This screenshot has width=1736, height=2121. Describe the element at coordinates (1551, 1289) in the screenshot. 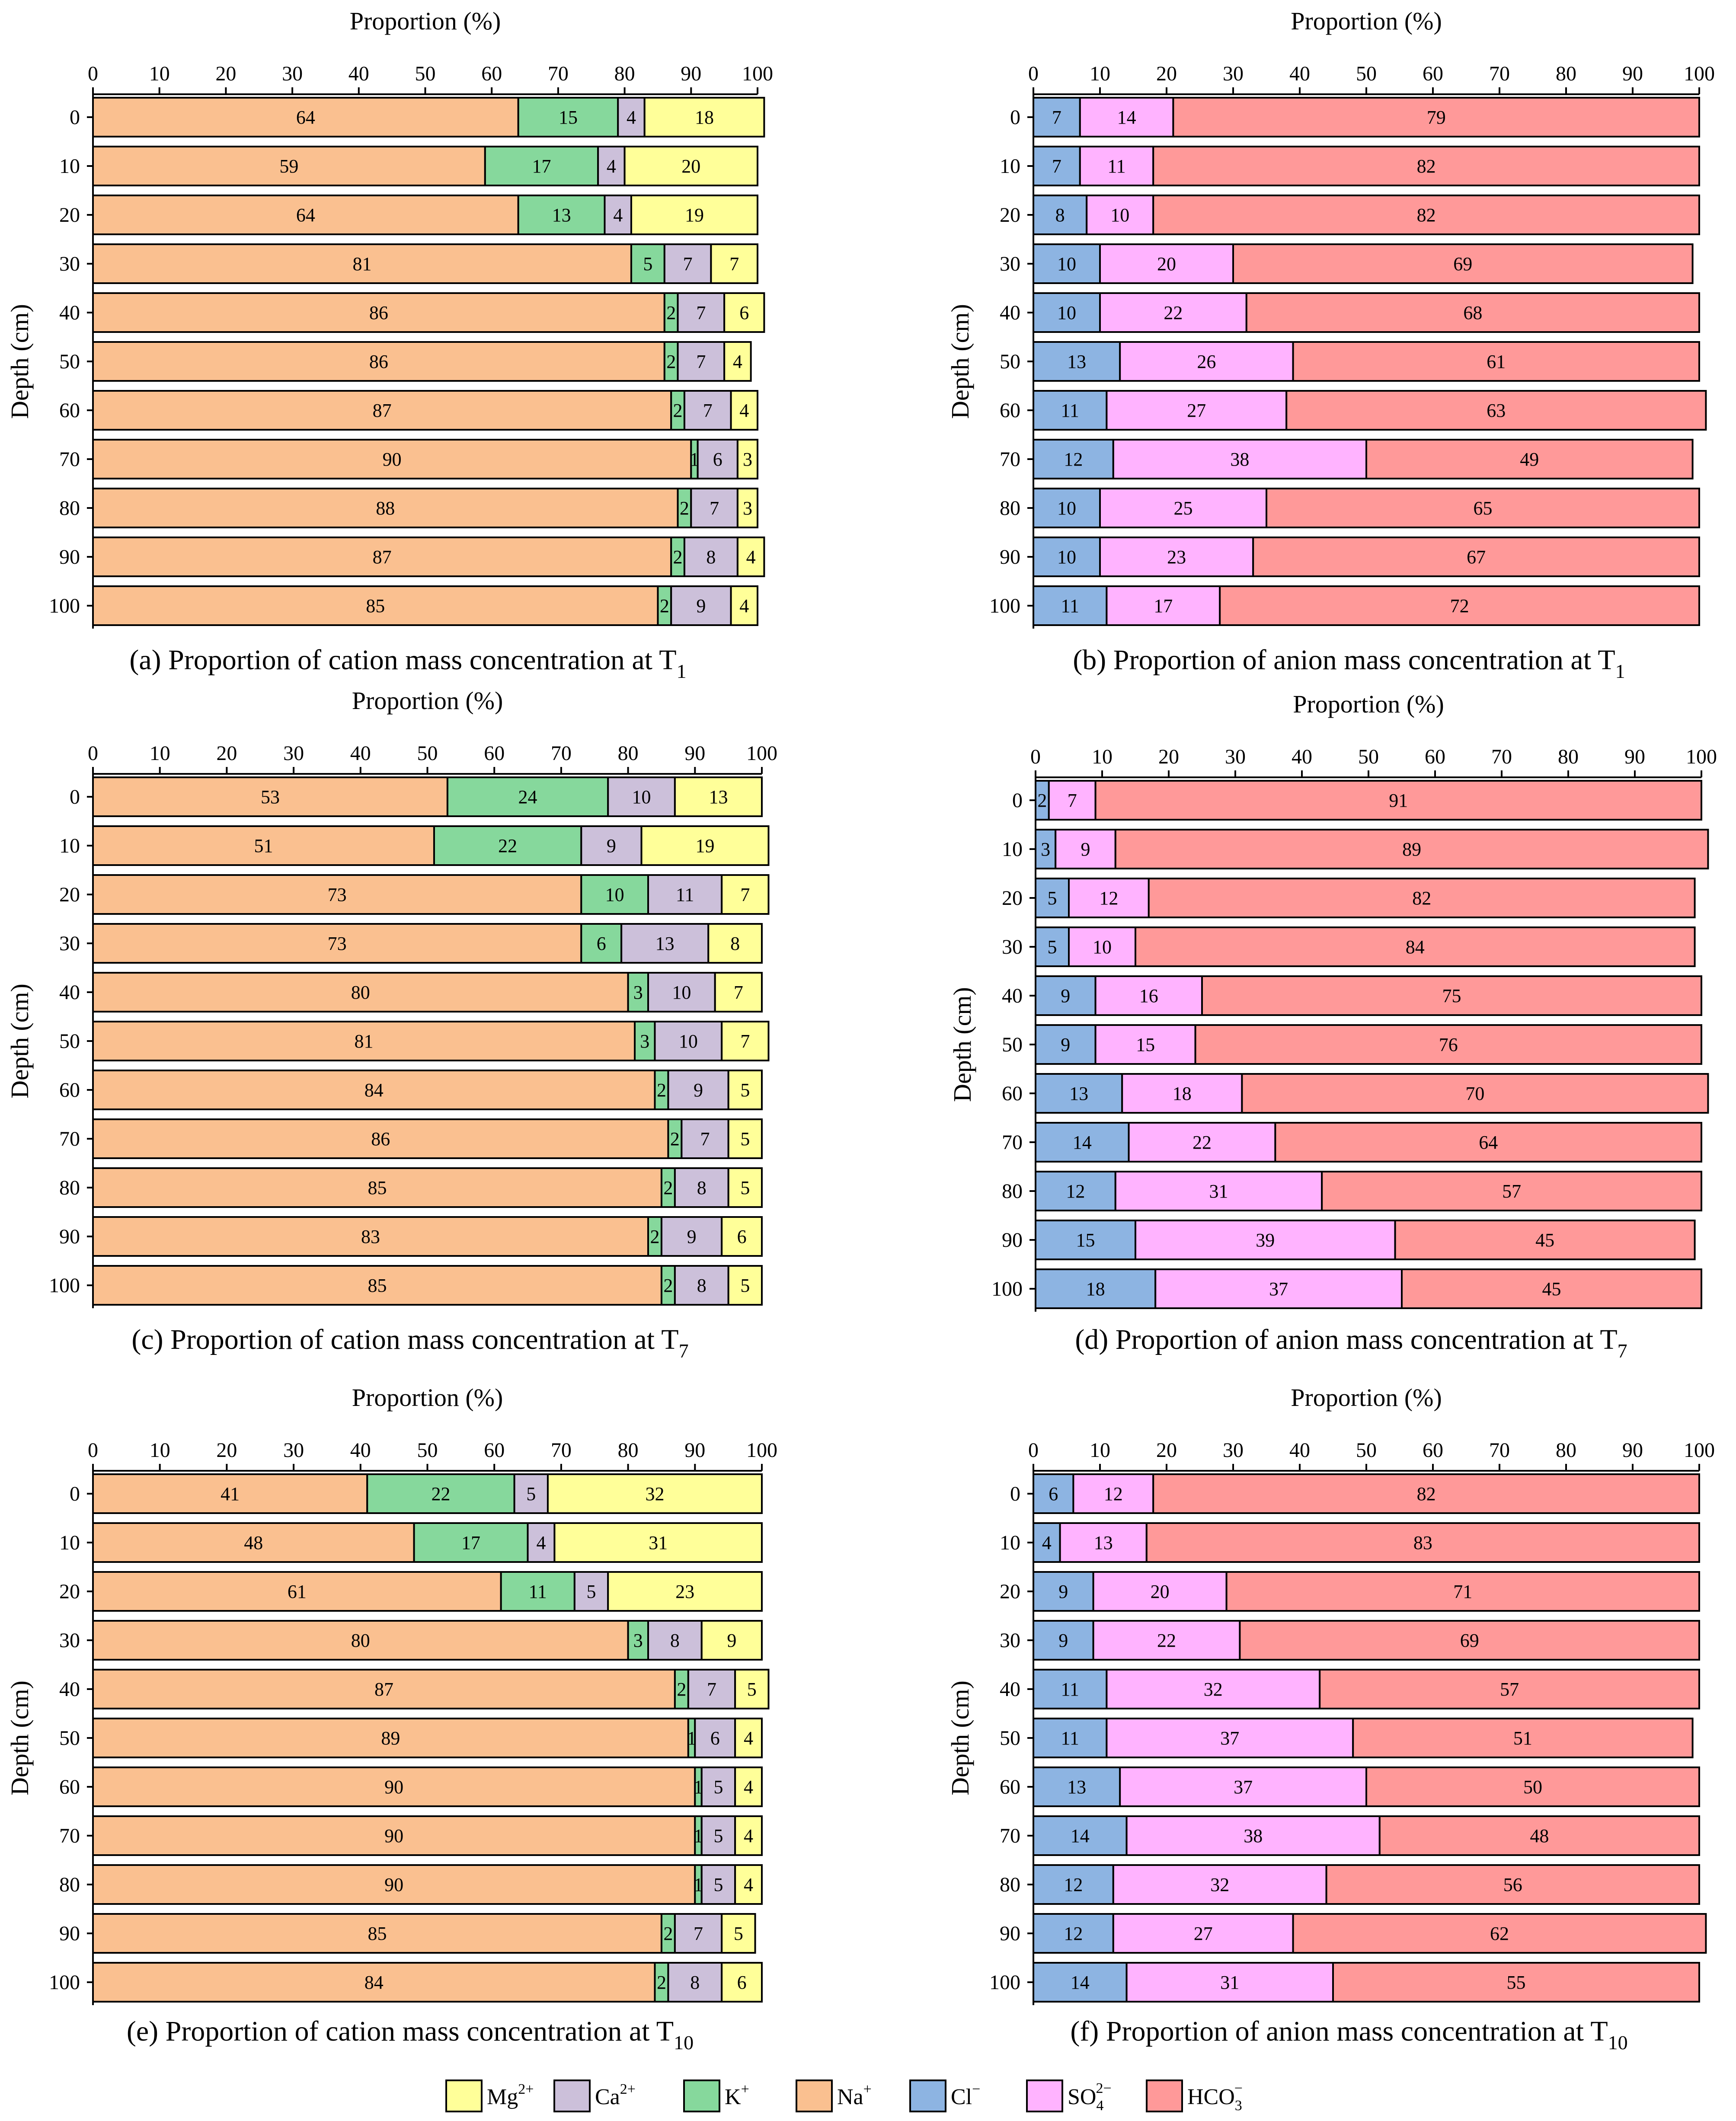

I see `data-label: 45` at that location.